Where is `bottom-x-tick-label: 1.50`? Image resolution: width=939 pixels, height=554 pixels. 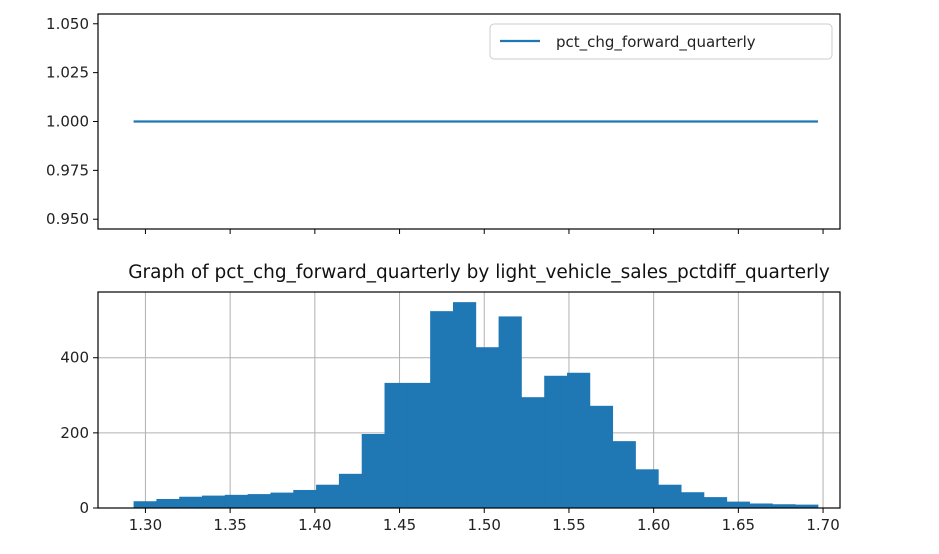 bottom-x-tick-label: 1.50 is located at coordinates (484, 525).